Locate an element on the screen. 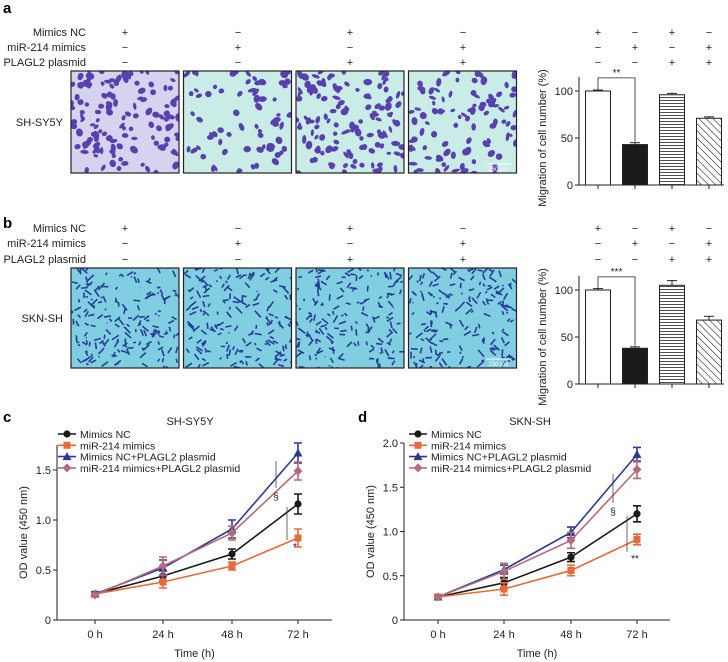 Image resolution: width=728 pixels, height=662 pixels. micrograph-border is located at coordinates (125, 318).